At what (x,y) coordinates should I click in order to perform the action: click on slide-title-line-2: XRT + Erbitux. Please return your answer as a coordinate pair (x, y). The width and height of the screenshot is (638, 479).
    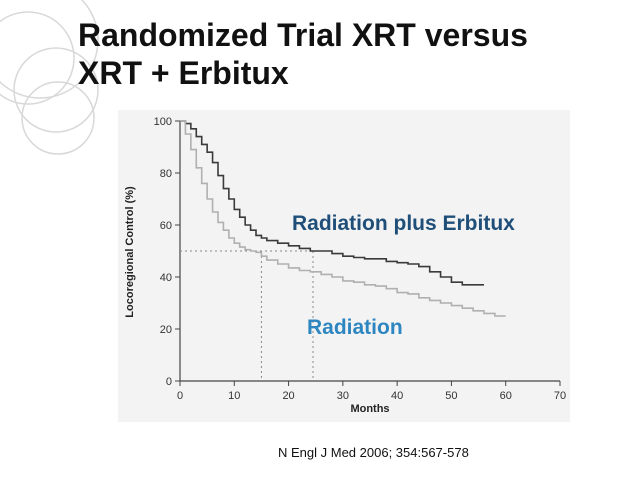
    Looking at the image, I should click on (183, 73).